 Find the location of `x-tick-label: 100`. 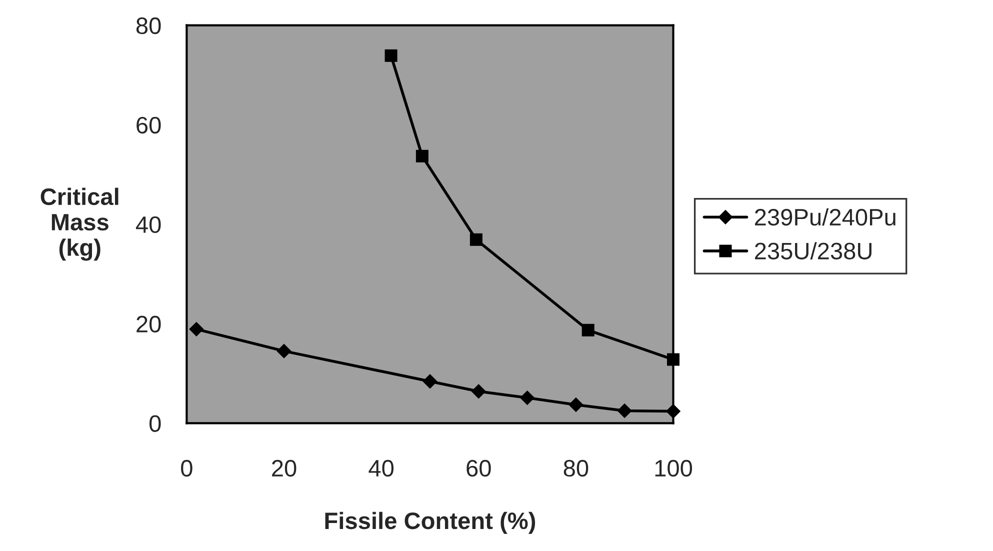

x-tick-label: 100 is located at coordinates (673, 468).